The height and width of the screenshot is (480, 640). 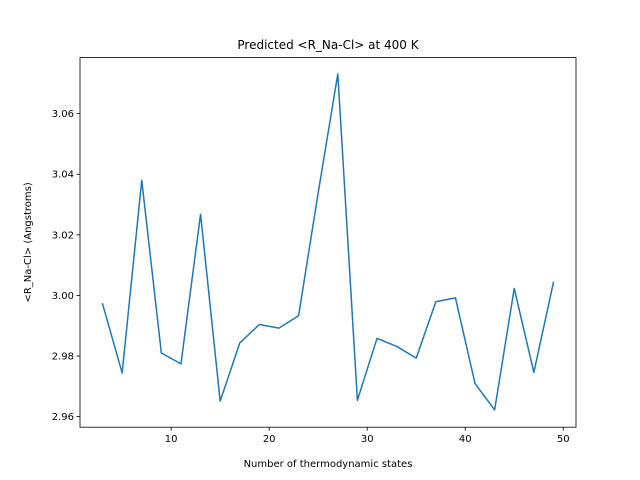 I want to click on y-tick-label: 2.96, so click(x=63, y=417).